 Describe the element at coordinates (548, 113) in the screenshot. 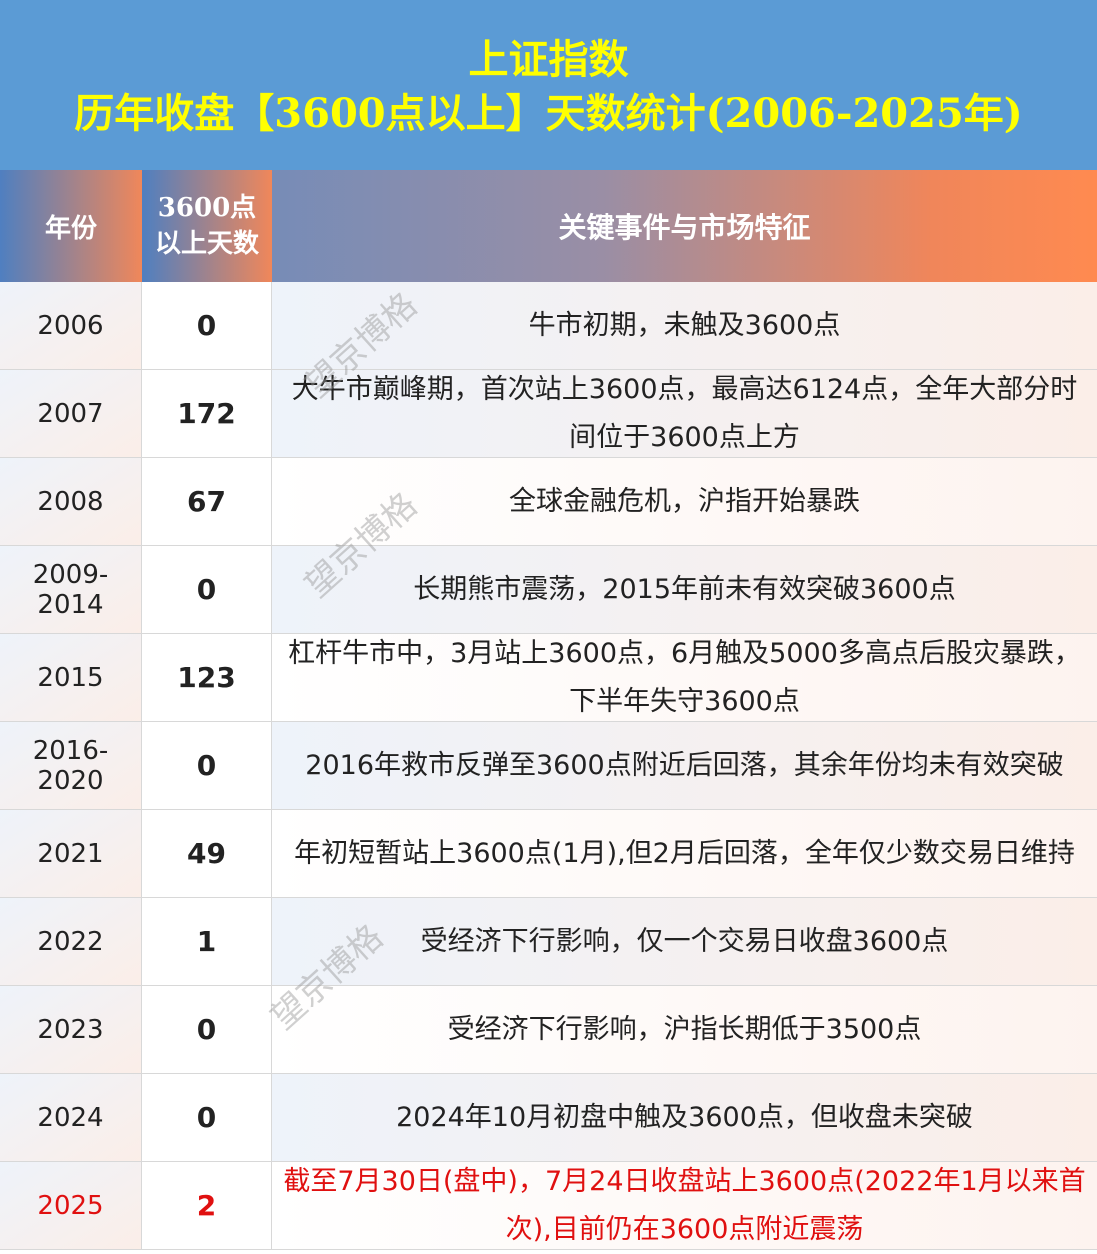

I see `page-subtitle: 历年收盘【3600点以上】天数统计(2006-2025年)` at that location.